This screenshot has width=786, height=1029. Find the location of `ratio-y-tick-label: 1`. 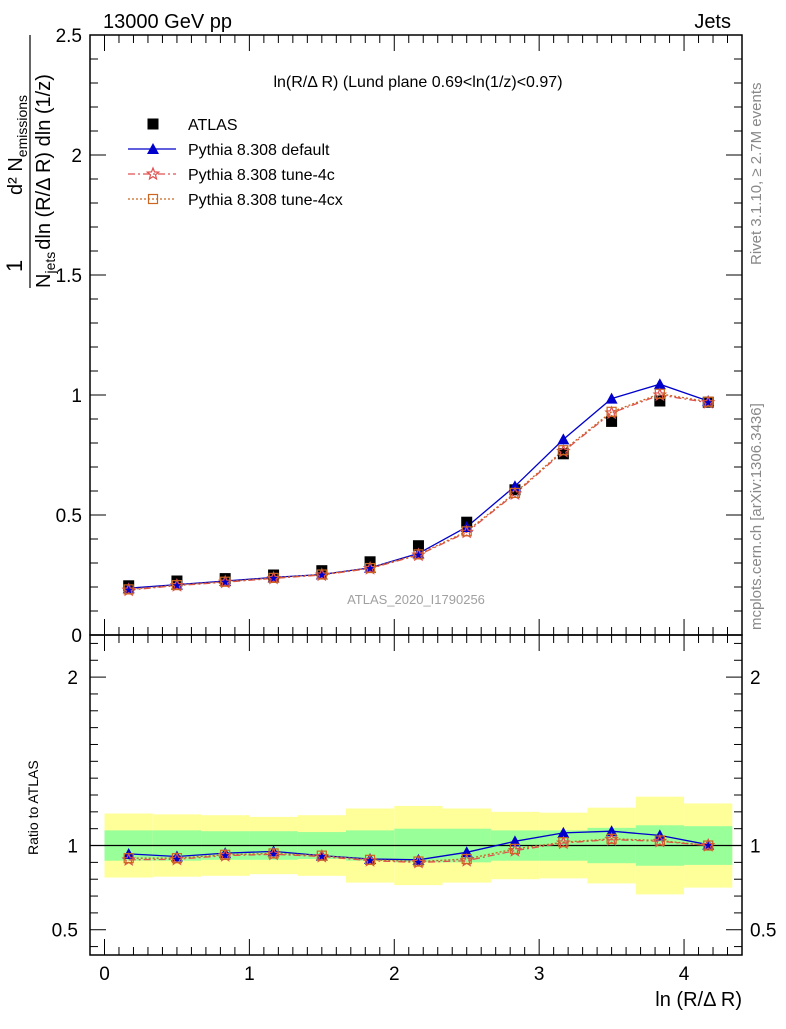

ratio-y-tick-label: 1 is located at coordinates (72, 847).